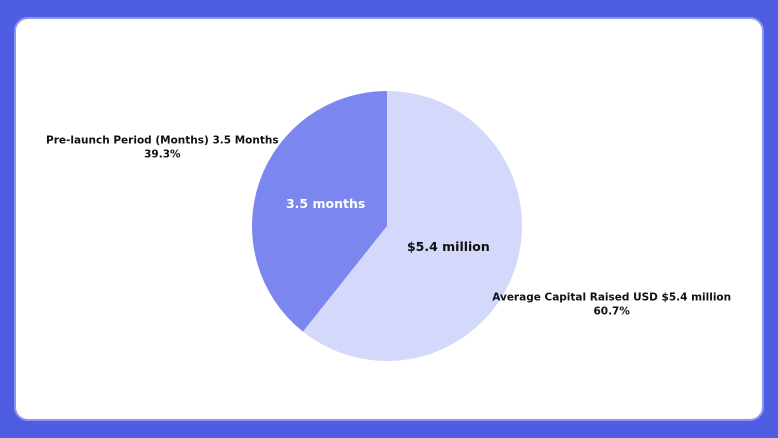  What do you see at coordinates (319, 211) in the screenshot?
I see `pie-slice` at bounding box center [319, 211].